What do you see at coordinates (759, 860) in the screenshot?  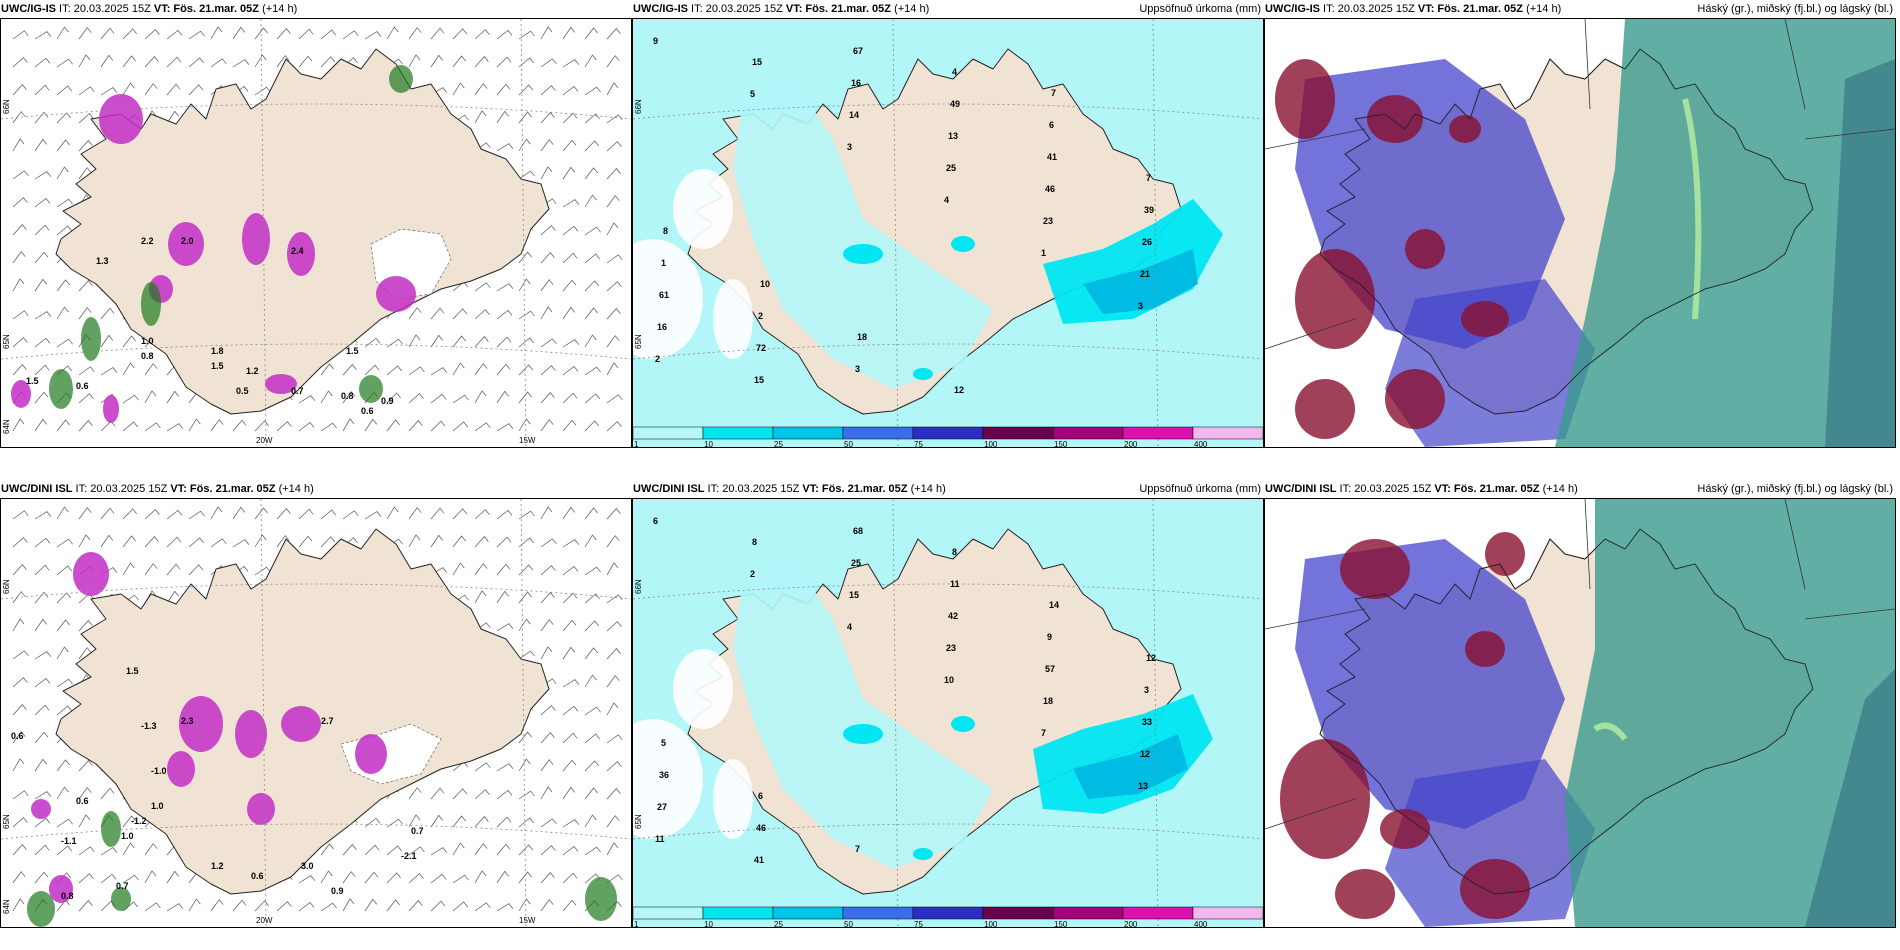 I see `value-label: 41` at bounding box center [759, 860].